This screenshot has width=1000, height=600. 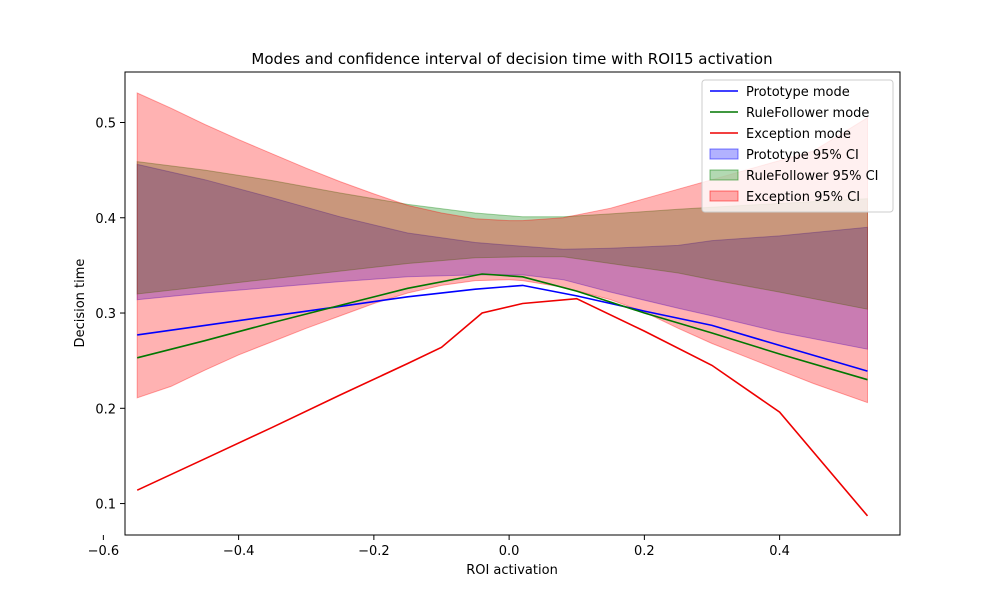 I want to click on legend-label-rulefollower-mode: RuleFollower mode, so click(x=807, y=113).